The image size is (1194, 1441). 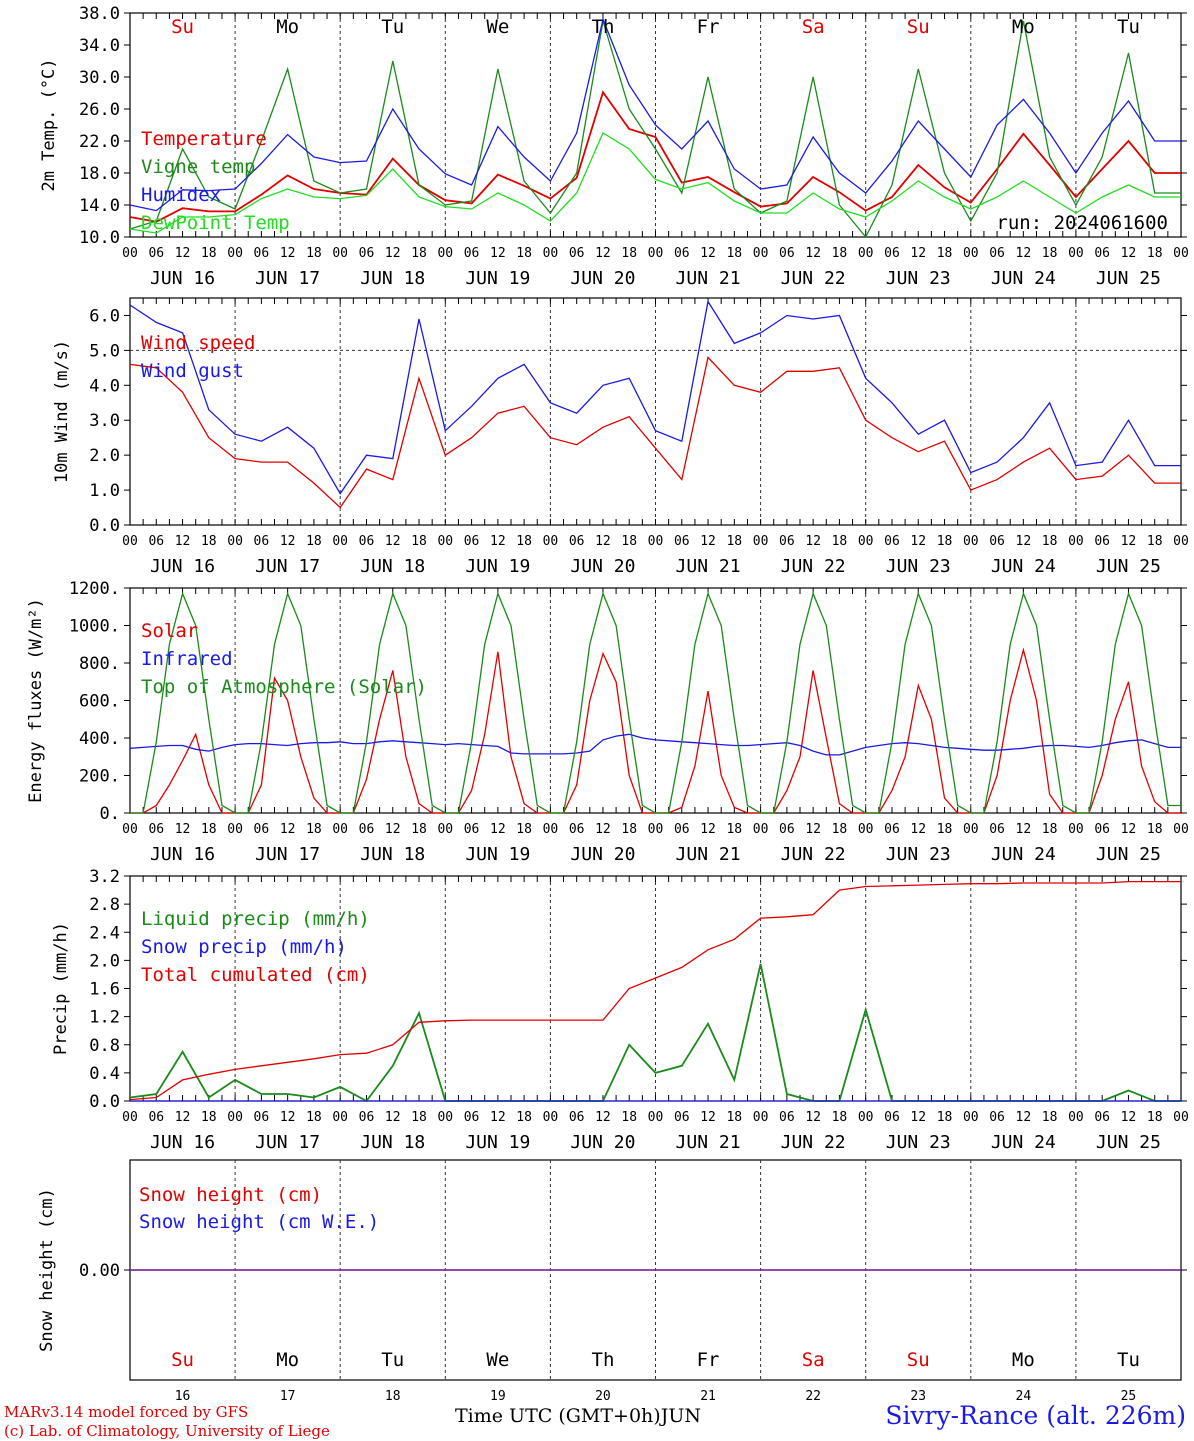 What do you see at coordinates (36, 700) in the screenshot?
I see `y-axis-label: Energy fluxes (W/m²)` at bounding box center [36, 700].